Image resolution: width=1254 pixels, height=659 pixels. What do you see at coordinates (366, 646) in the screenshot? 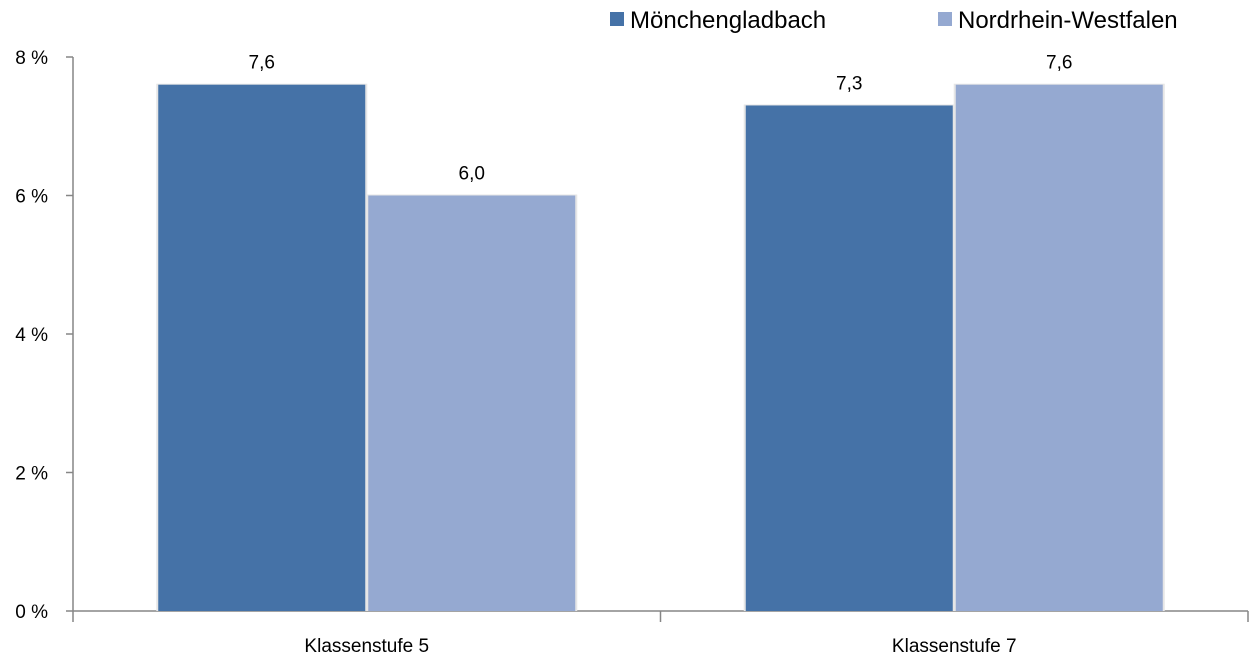
I see `x-tick-label: Klassenstufe 5` at bounding box center [366, 646].